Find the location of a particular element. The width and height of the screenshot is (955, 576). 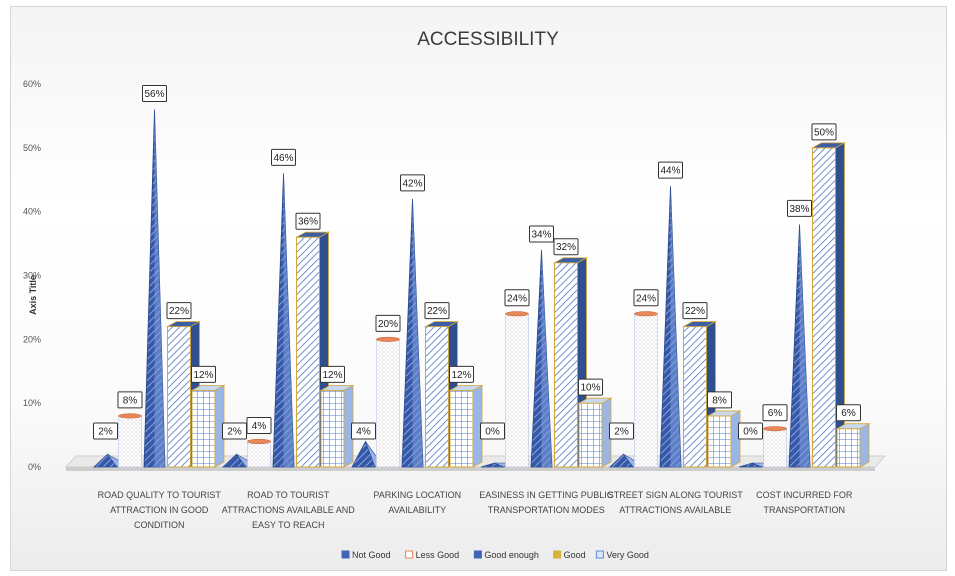

y-tick-label: 30% is located at coordinates (32, 276).